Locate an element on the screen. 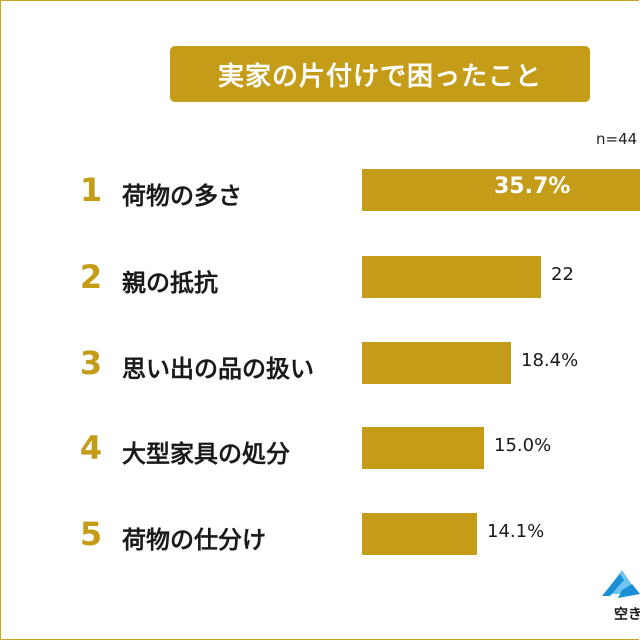 This screenshot has width=640, height=640. sample-size-label: n=44 is located at coordinates (617, 139).